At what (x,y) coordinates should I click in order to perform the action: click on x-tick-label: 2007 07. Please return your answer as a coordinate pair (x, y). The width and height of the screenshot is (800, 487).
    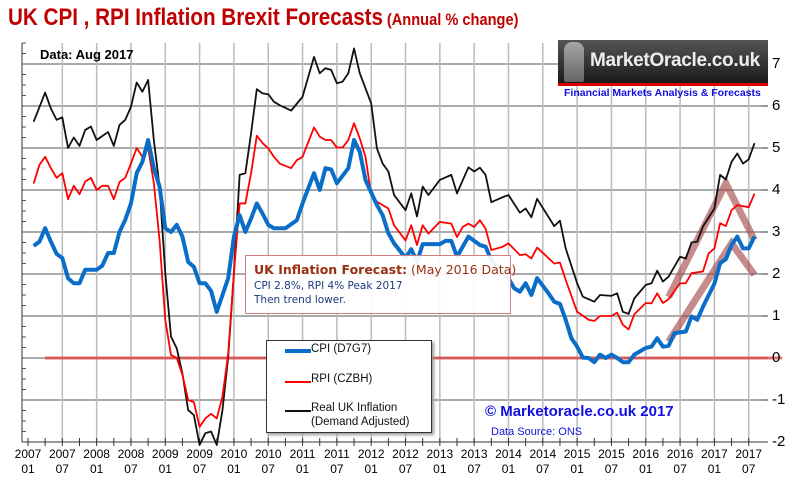
    Looking at the image, I should click on (62, 462).